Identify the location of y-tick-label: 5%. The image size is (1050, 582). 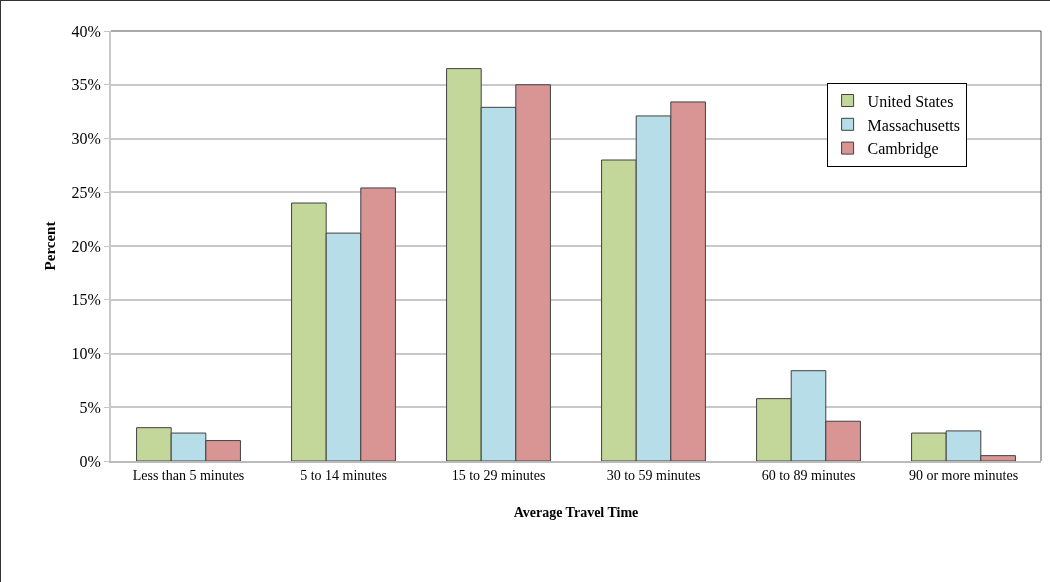
(90, 407).